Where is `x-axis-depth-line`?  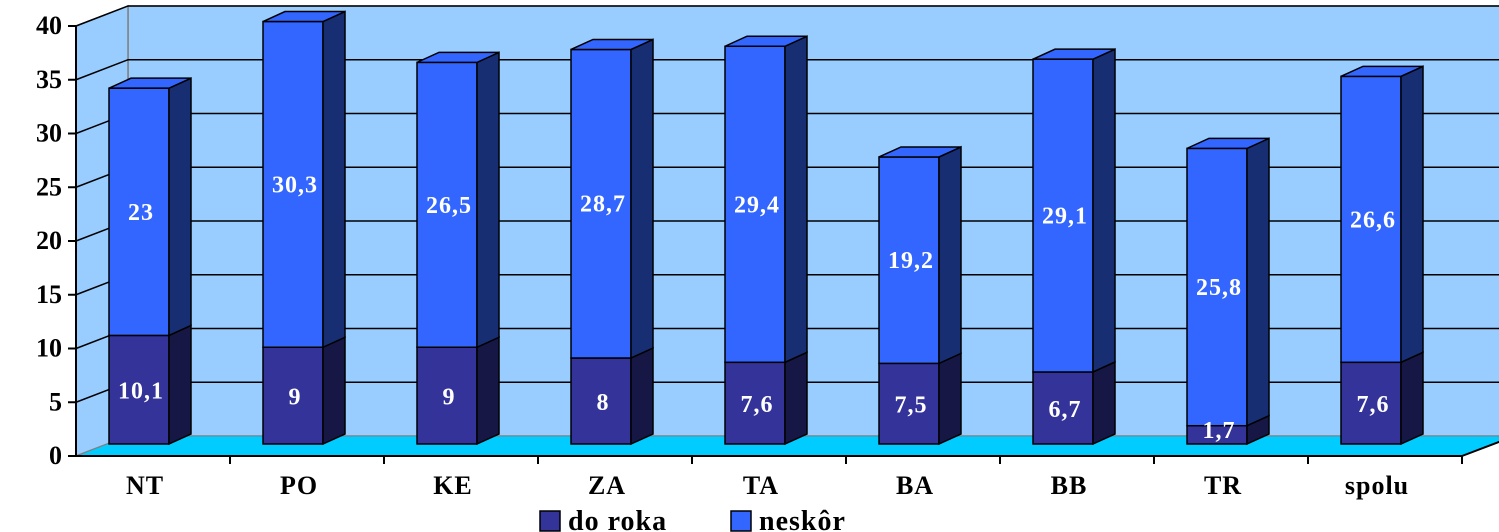
x-axis-depth-line is located at coordinates (1480, 448).